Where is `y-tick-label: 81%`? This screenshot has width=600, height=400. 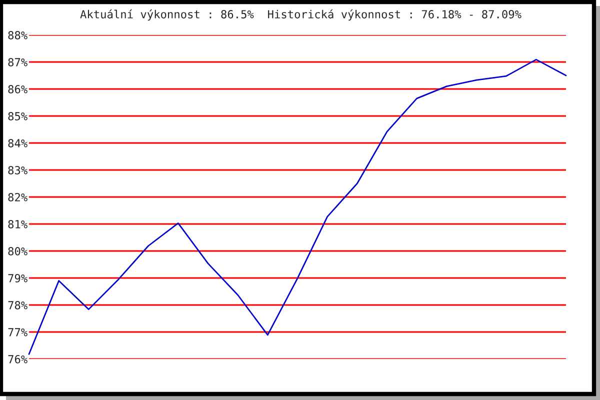 y-tick-label: 81% is located at coordinates (18, 224).